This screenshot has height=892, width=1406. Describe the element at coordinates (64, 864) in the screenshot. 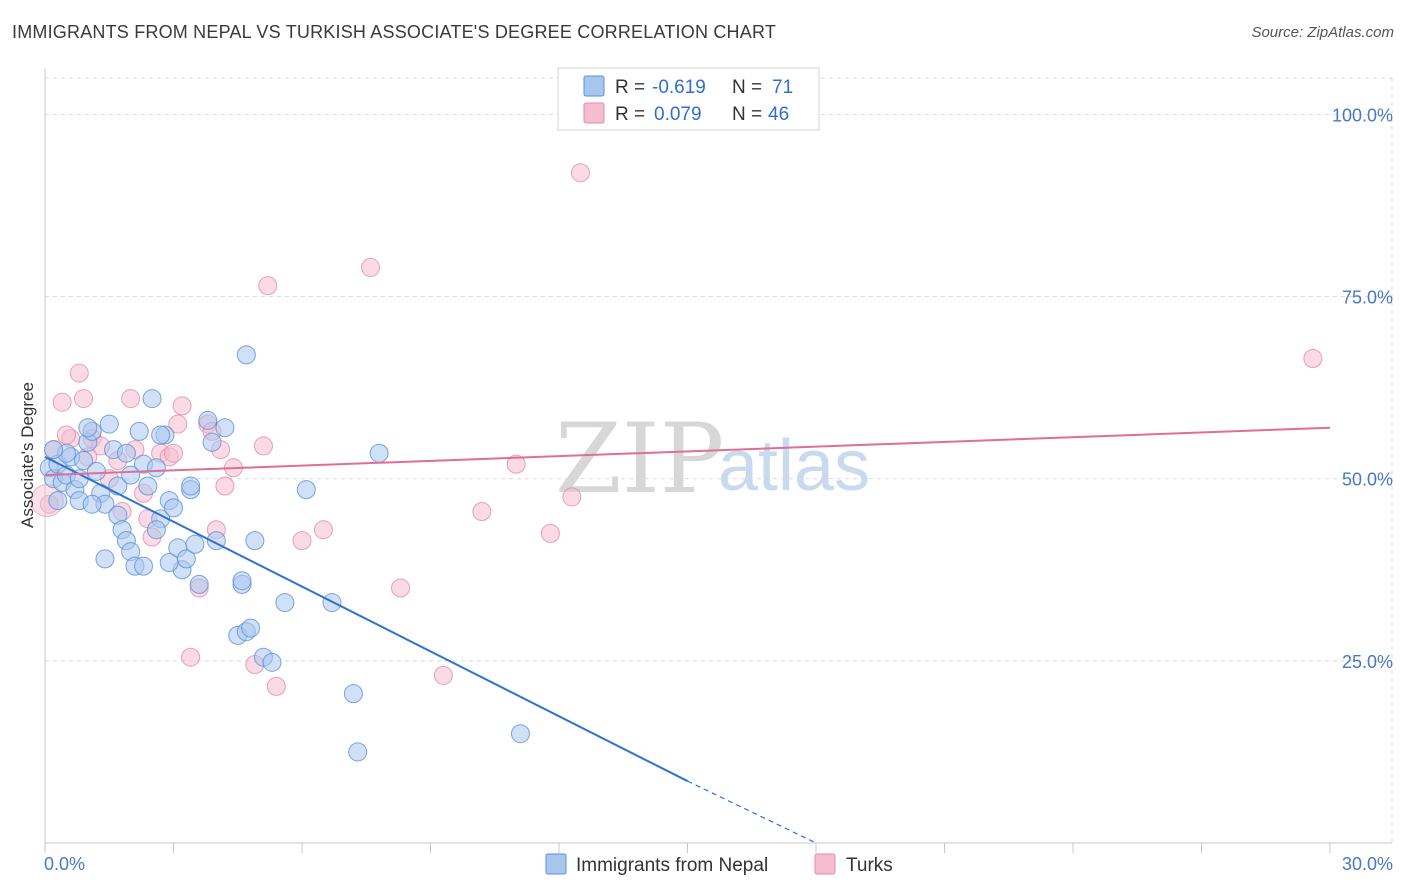

I see `x-tick-label-min: 0.0%` at that location.